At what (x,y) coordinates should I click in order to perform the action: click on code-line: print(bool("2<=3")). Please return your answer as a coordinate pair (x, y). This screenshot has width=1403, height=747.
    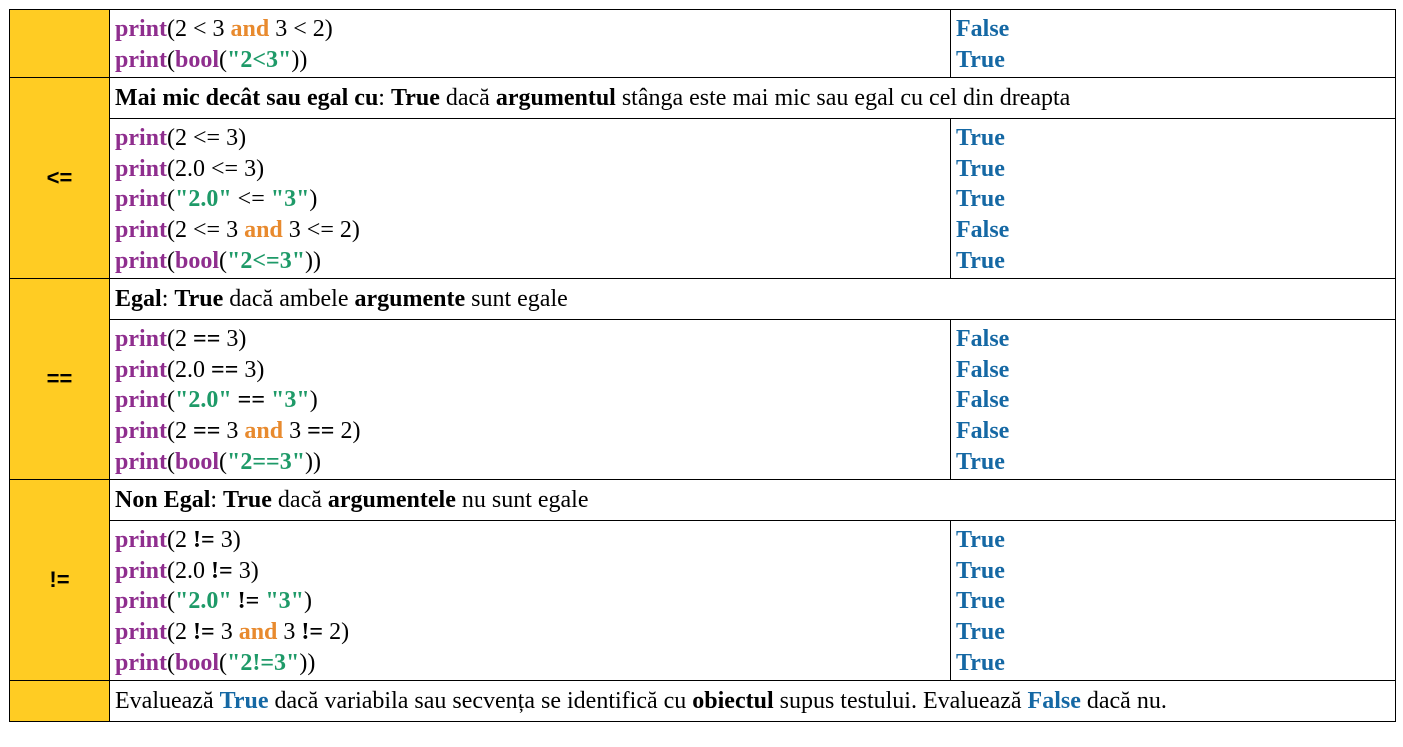
    Looking at the image, I should click on (218, 260).